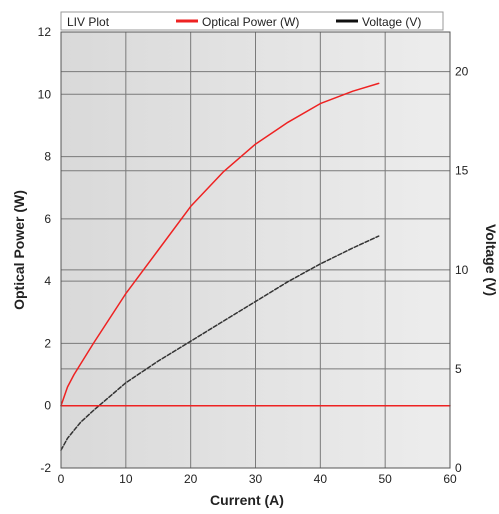 Image resolution: width=499 pixels, height=514 pixels. What do you see at coordinates (45, 468) in the screenshot?
I see `y-tick-label: -2` at bounding box center [45, 468].